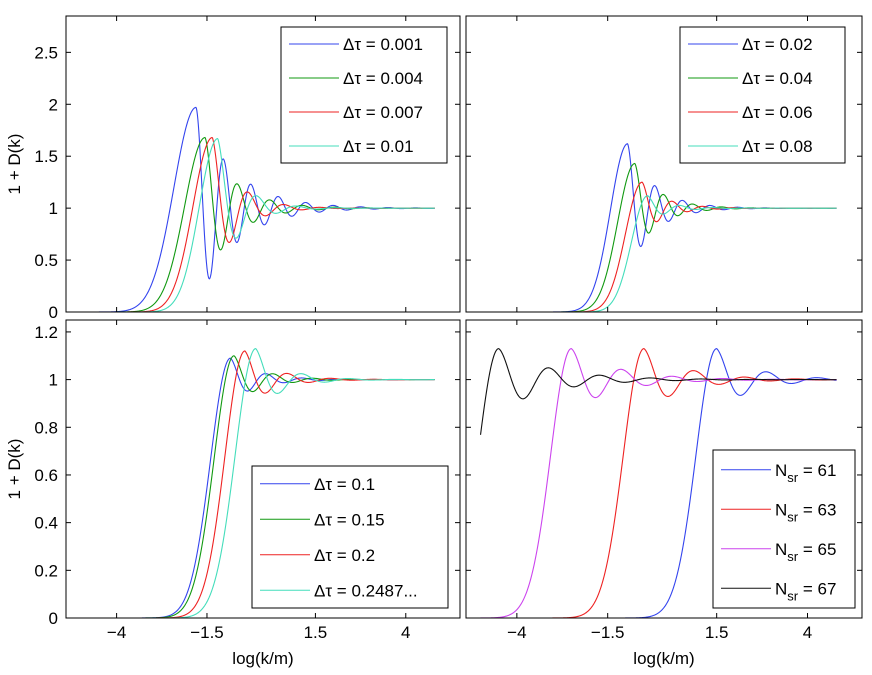 The width and height of the screenshot is (872, 675). Describe the element at coordinates (46, 260) in the screenshot. I see `y-tick-label-tl-1: 0.5` at that location.